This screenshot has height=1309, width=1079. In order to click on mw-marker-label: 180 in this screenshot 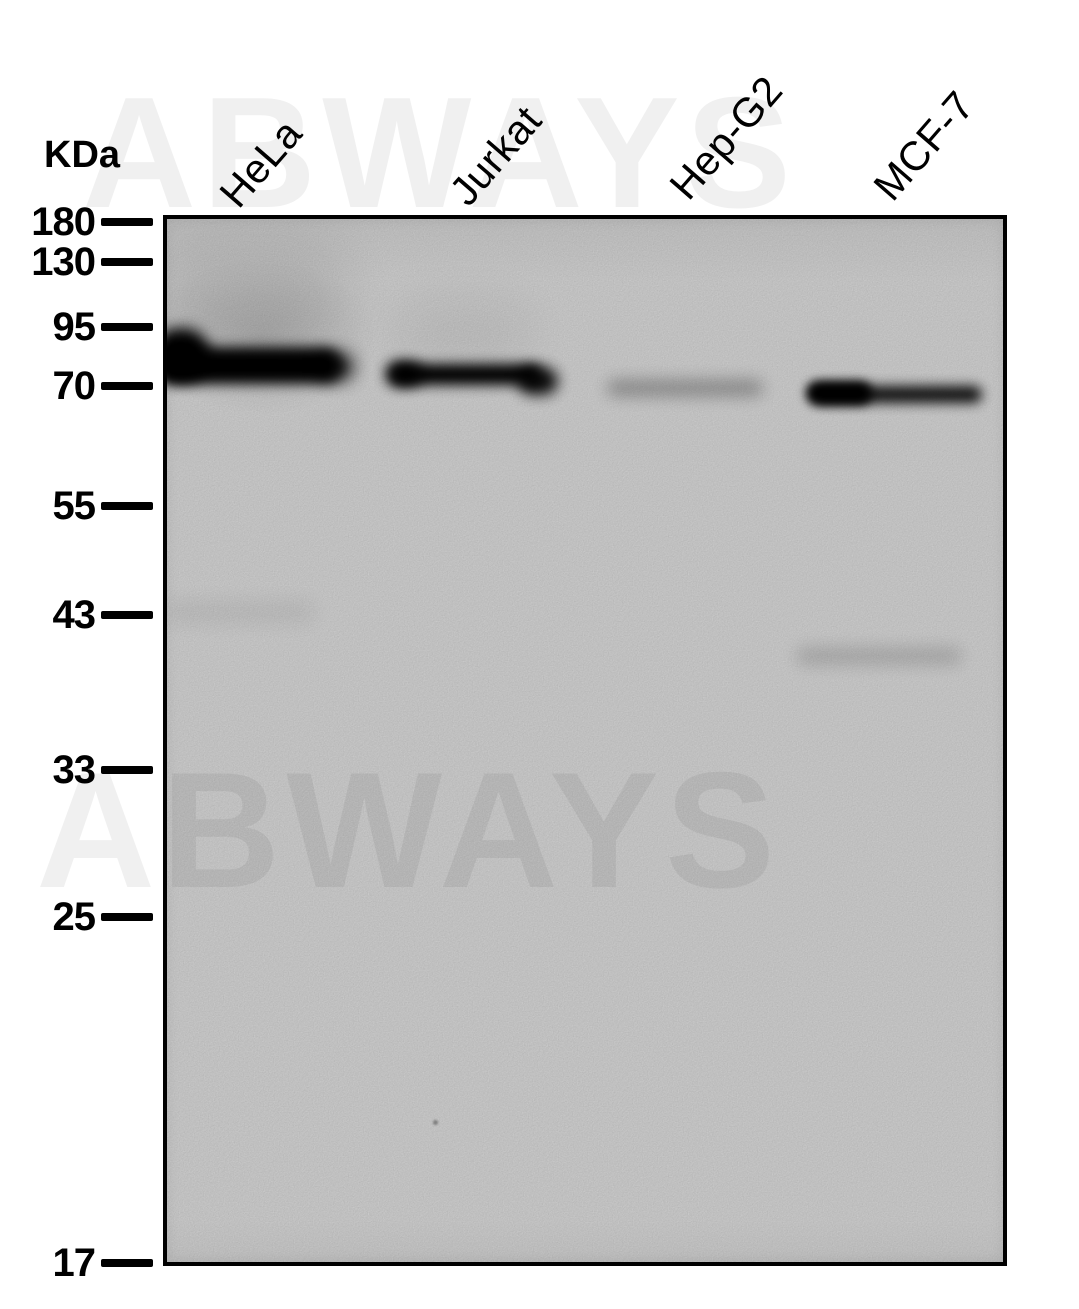, I will do `click(63, 222)`.